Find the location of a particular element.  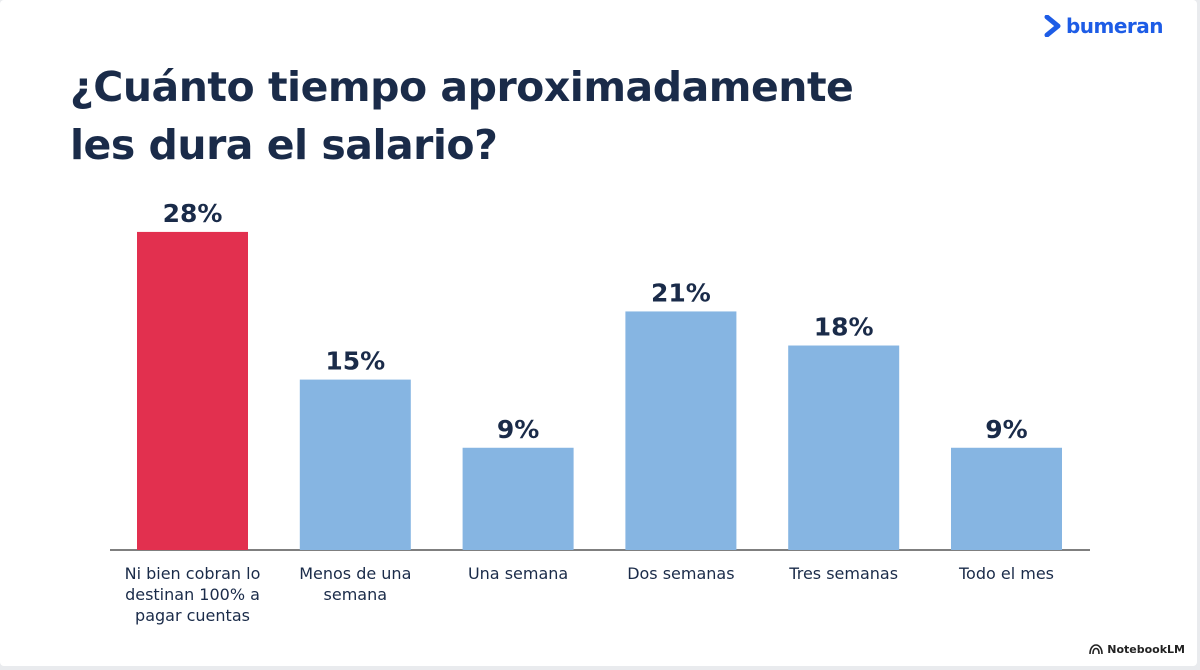

category-label-line: Todo el mes is located at coordinates (1006, 573).